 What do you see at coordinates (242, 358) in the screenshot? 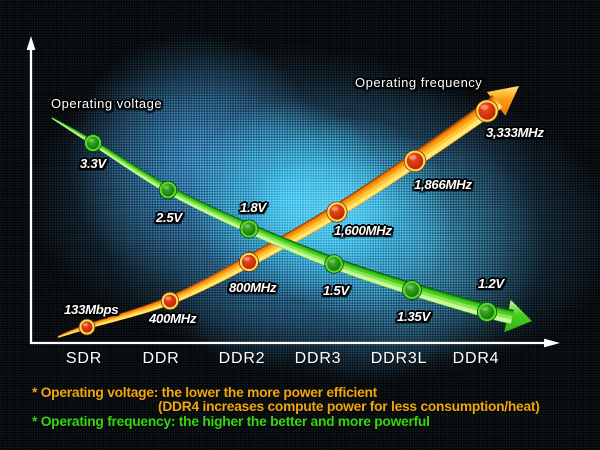
I see `x-axis-label-ddr2: DDR2` at bounding box center [242, 358].